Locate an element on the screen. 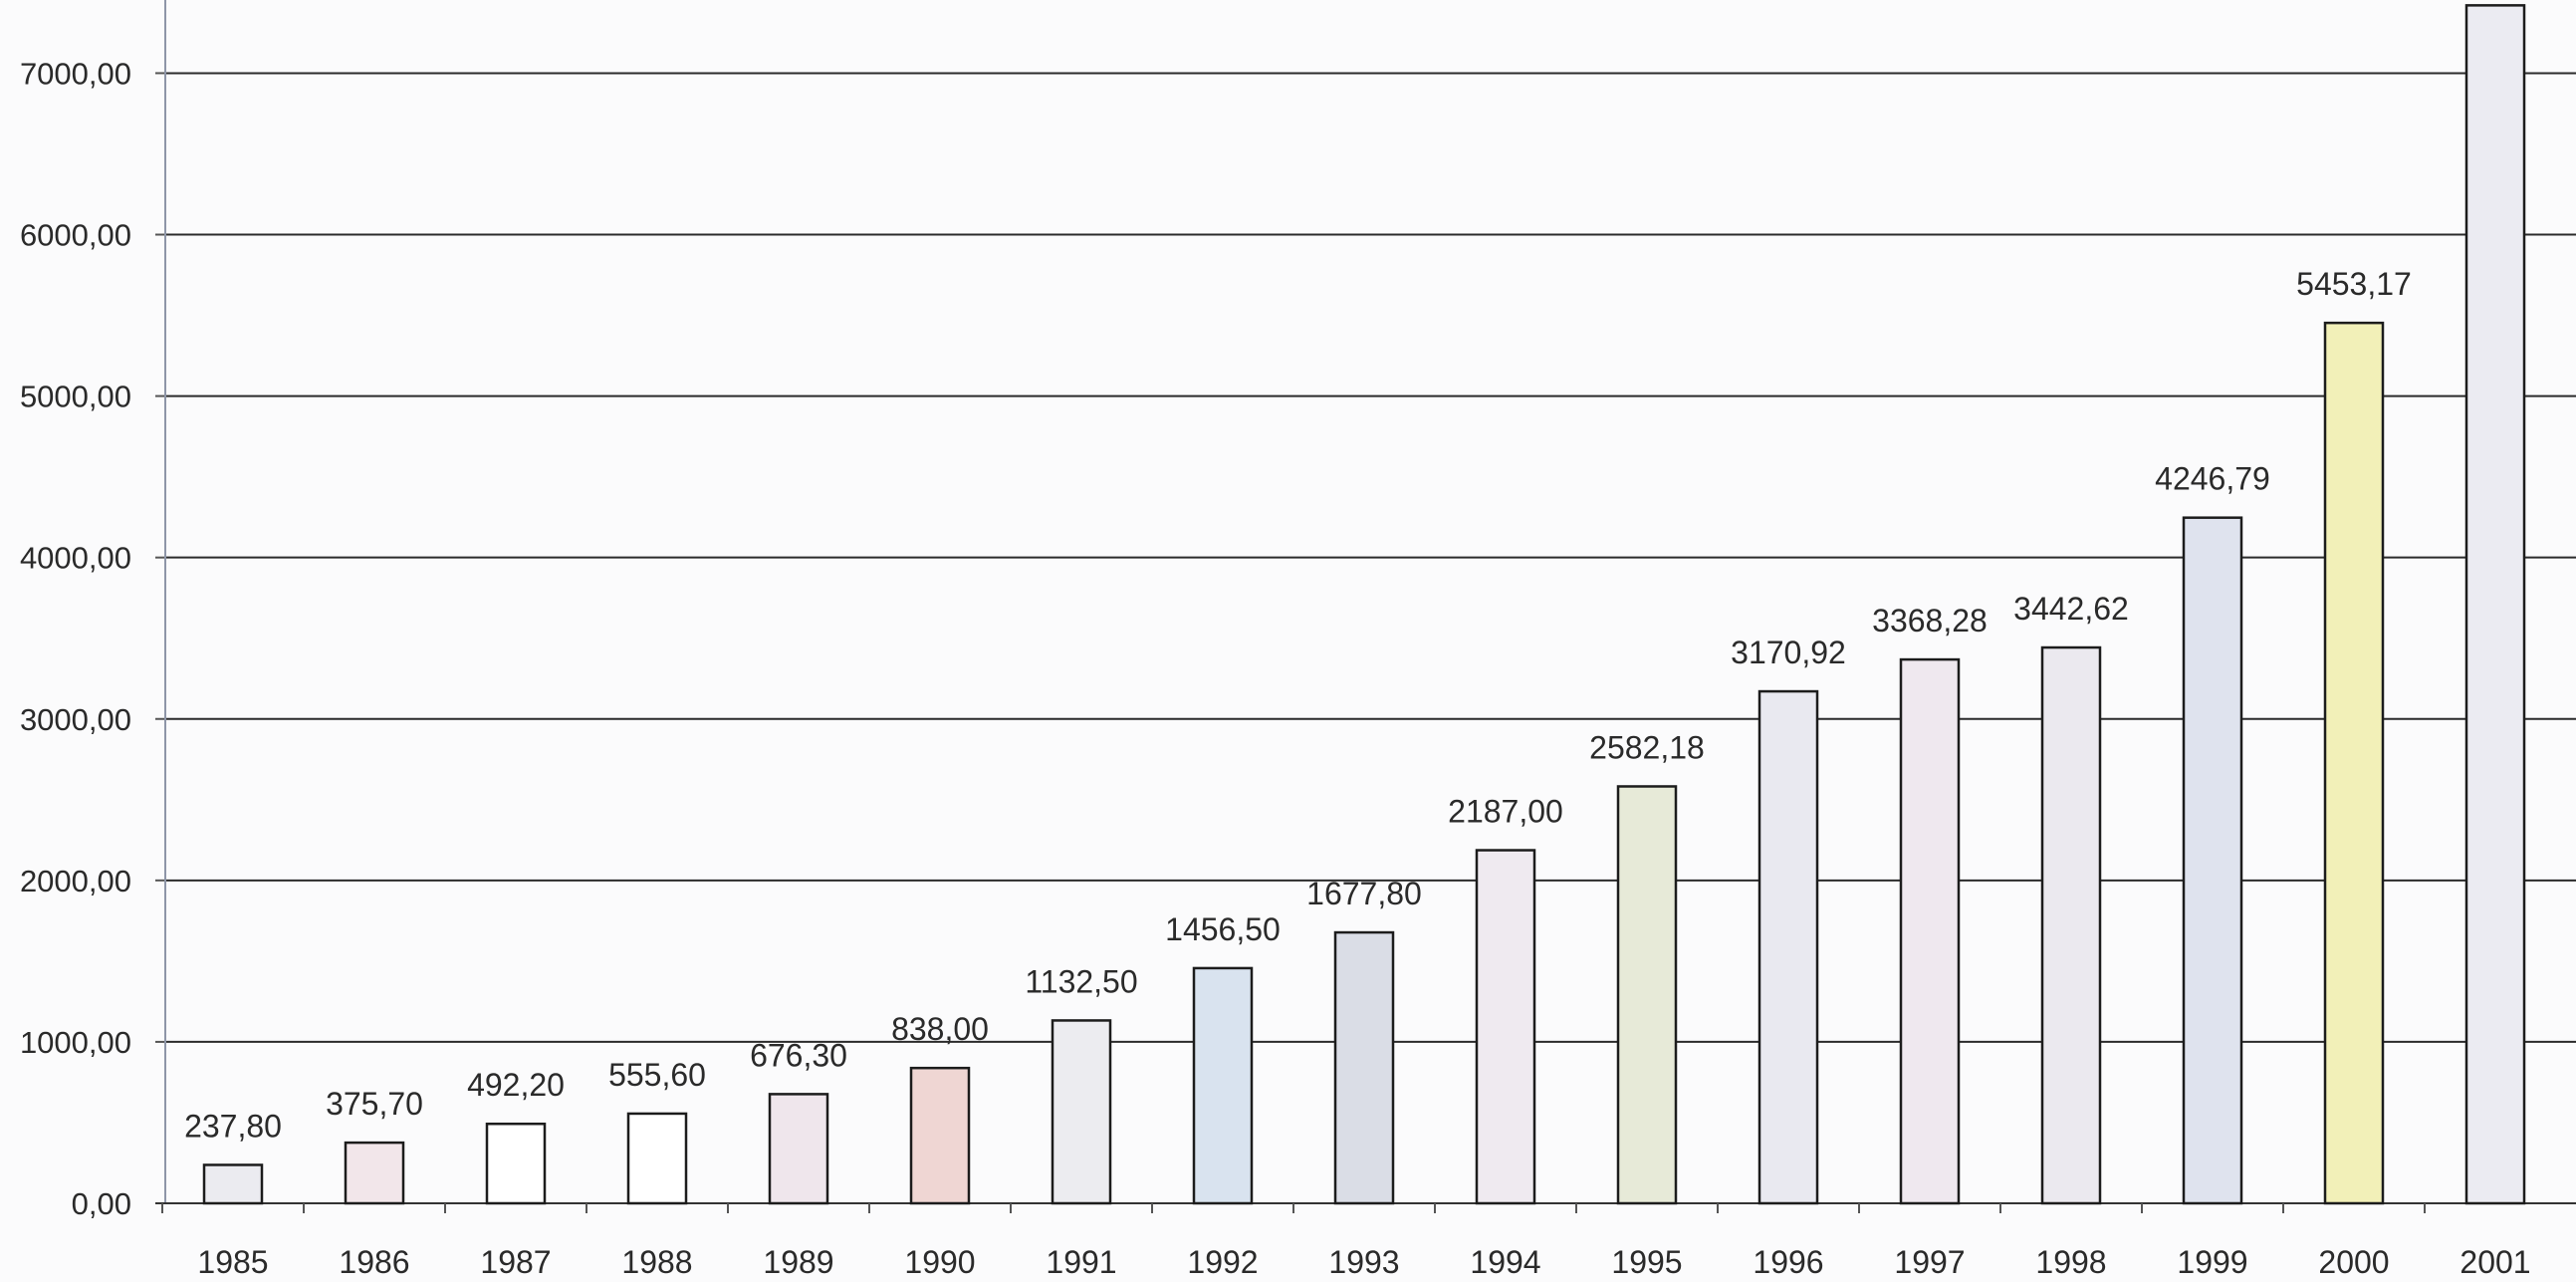  x-tick-label: 1991 is located at coordinates (1081, 1260).